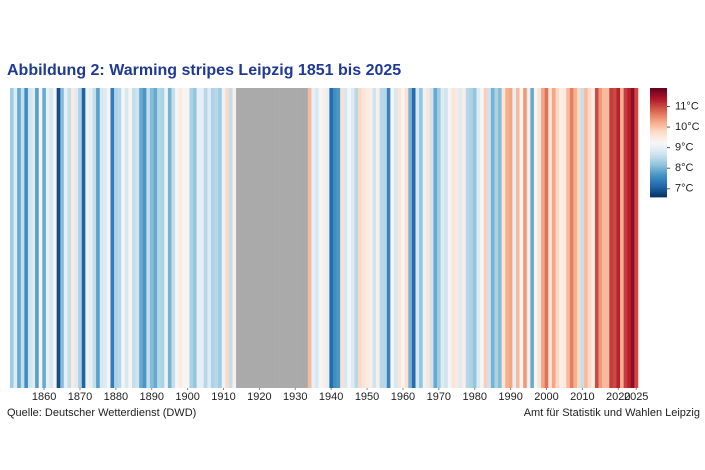 The width and height of the screenshot is (705, 470). Describe the element at coordinates (116, 397) in the screenshot. I see `x-tick-label: 1880` at that location.